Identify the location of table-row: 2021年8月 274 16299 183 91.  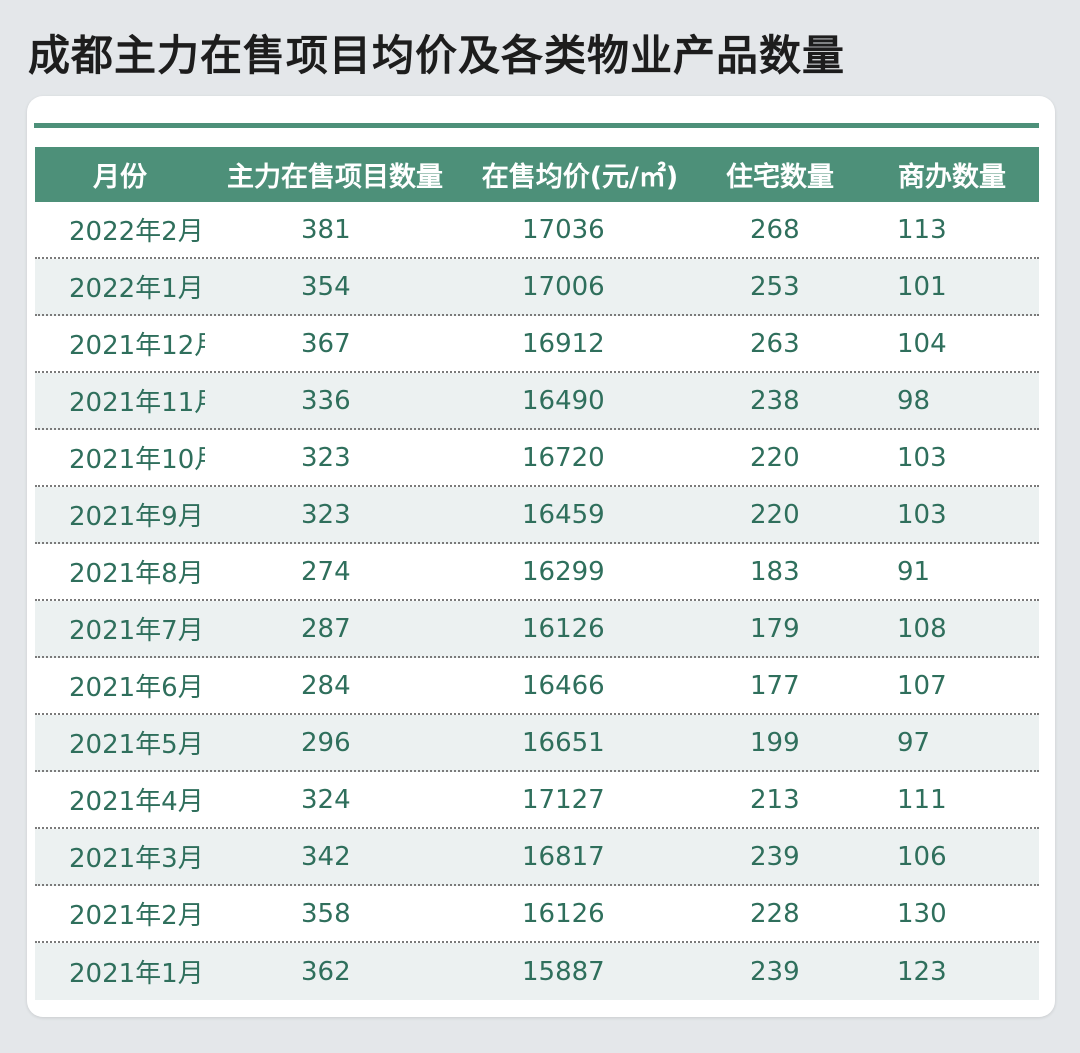
(537, 572).